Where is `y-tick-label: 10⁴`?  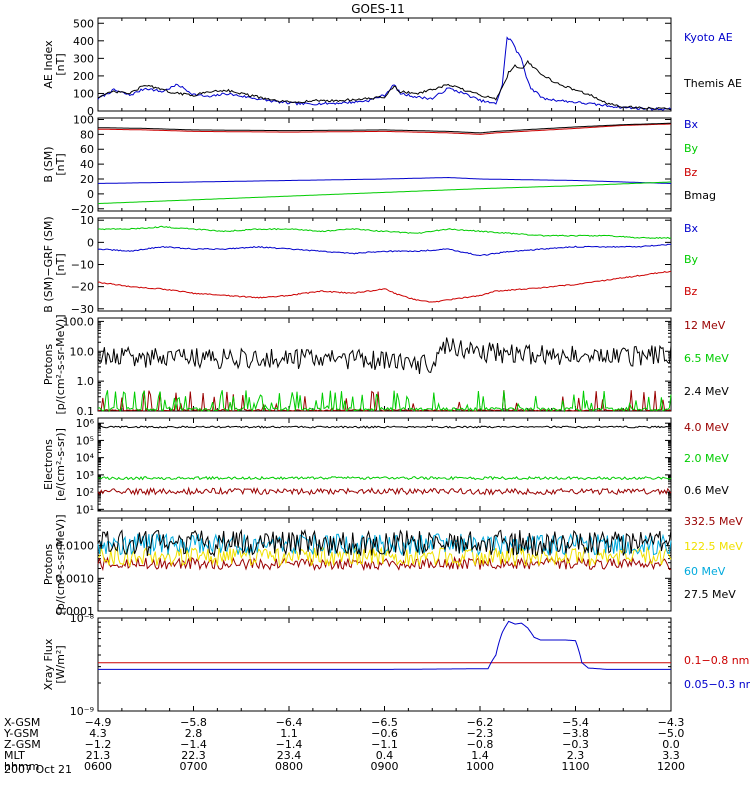 y-tick-label: 10⁴ is located at coordinates (85, 458).